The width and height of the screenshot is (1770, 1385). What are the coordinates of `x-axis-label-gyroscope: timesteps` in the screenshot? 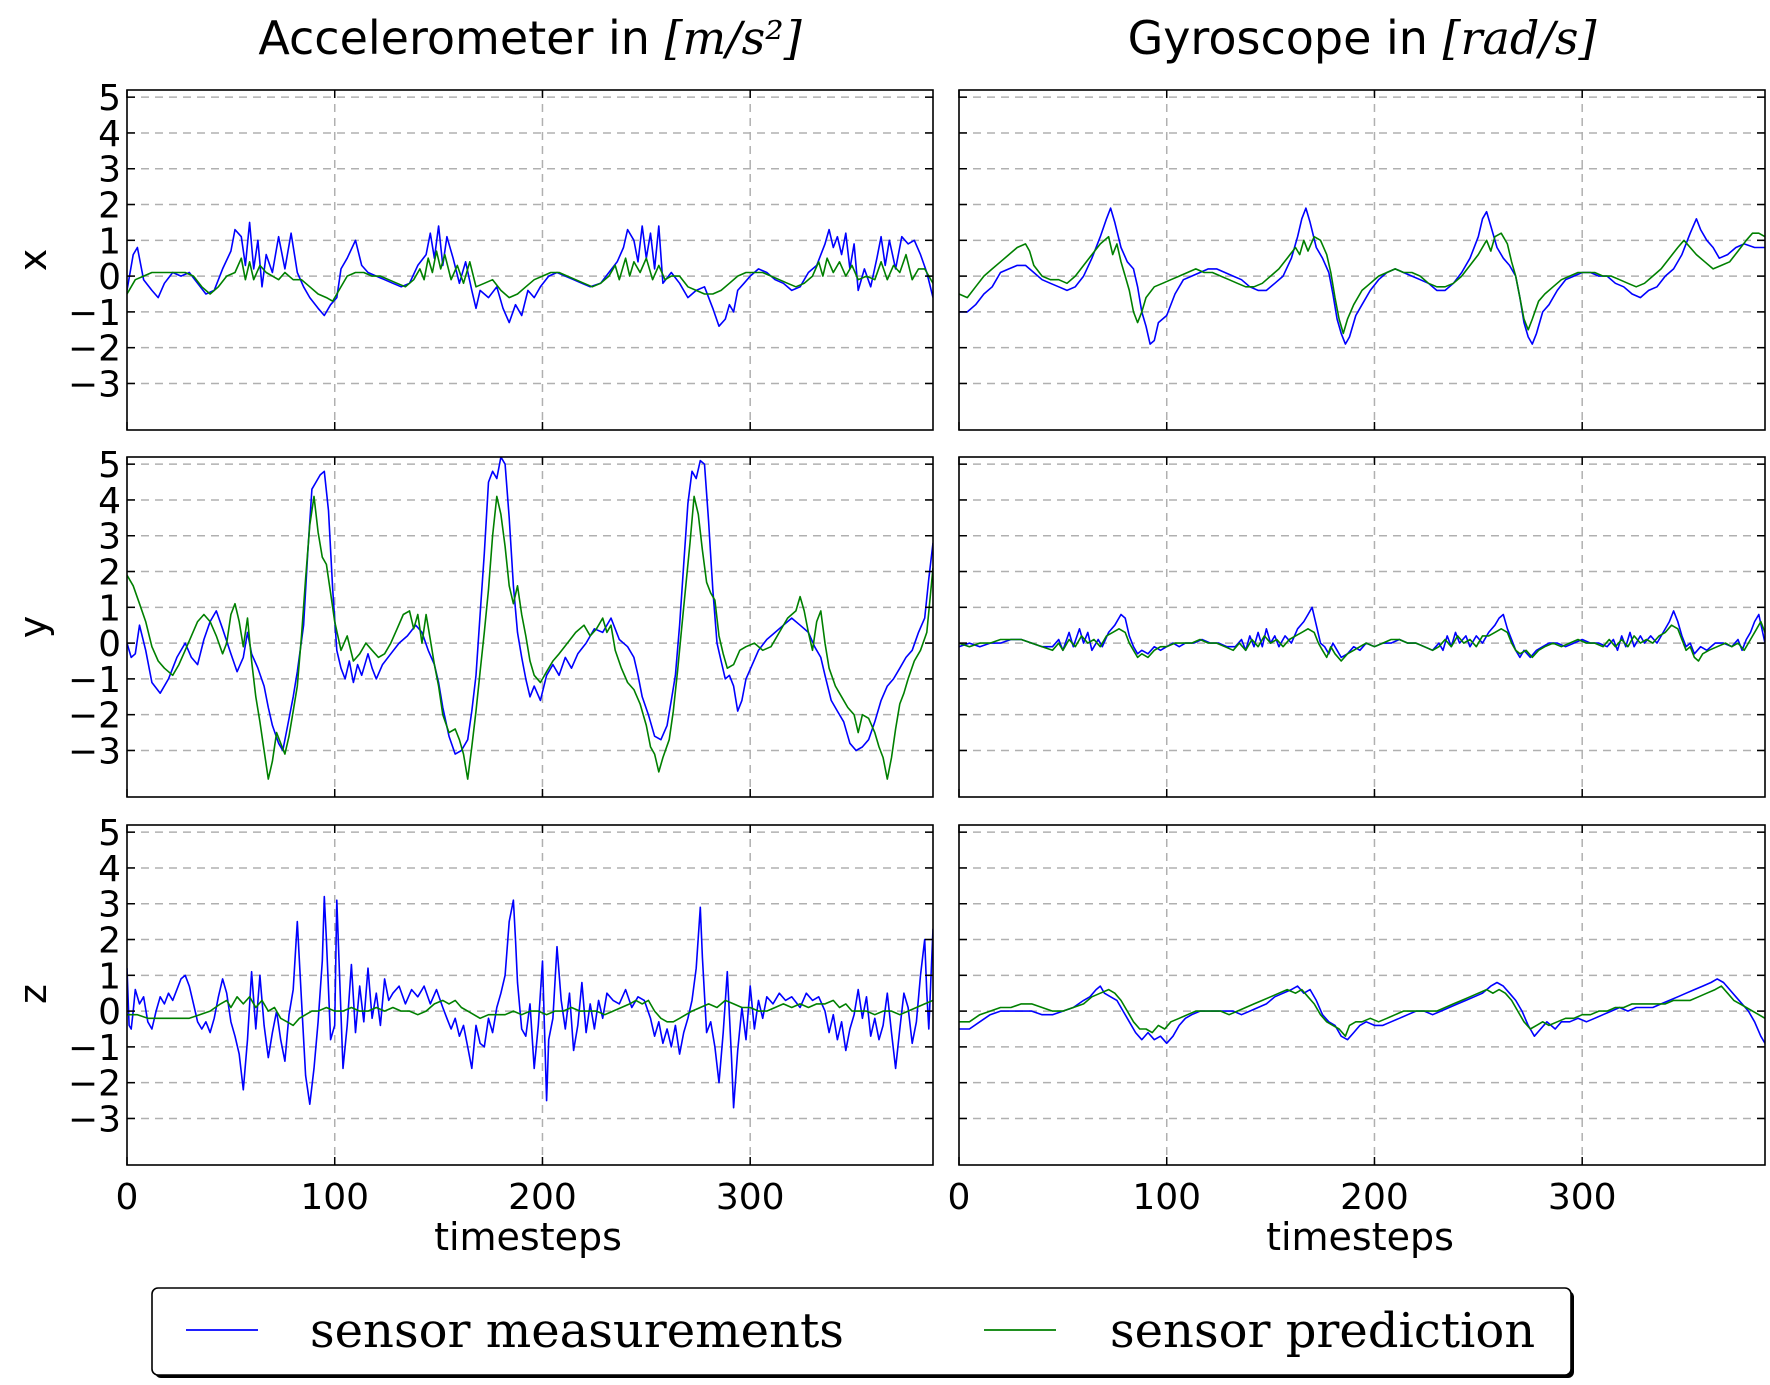 It's located at (1360, 1237).